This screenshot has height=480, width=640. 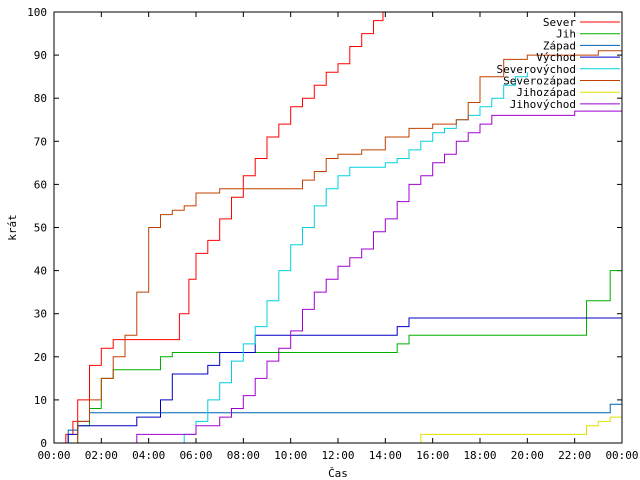 I want to click on x-tick-label: 10:00, so click(x=290, y=455).